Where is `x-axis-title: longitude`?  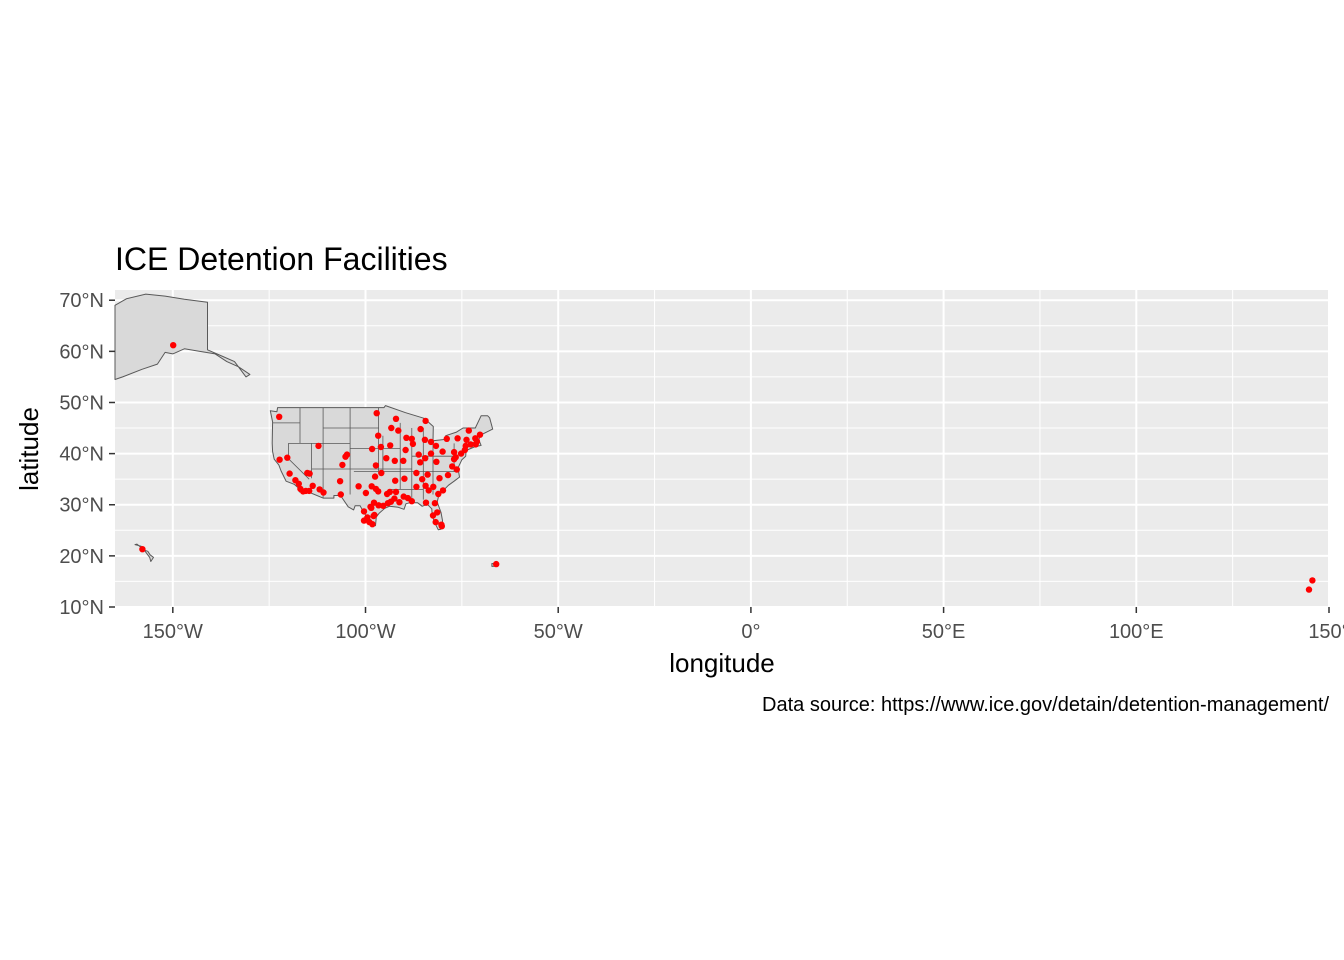 x-axis-title: longitude is located at coordinates (722, 663).